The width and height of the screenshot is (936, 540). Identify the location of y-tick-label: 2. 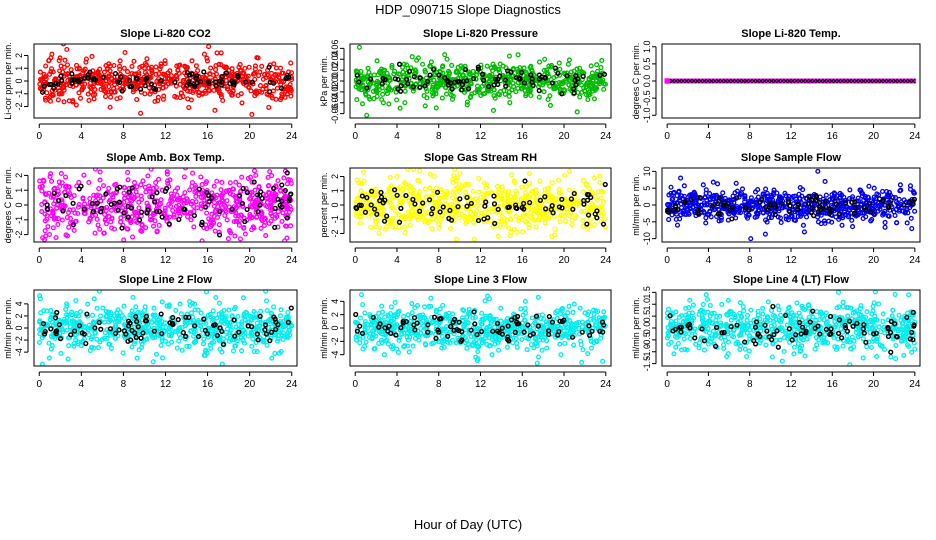
(335, 176).